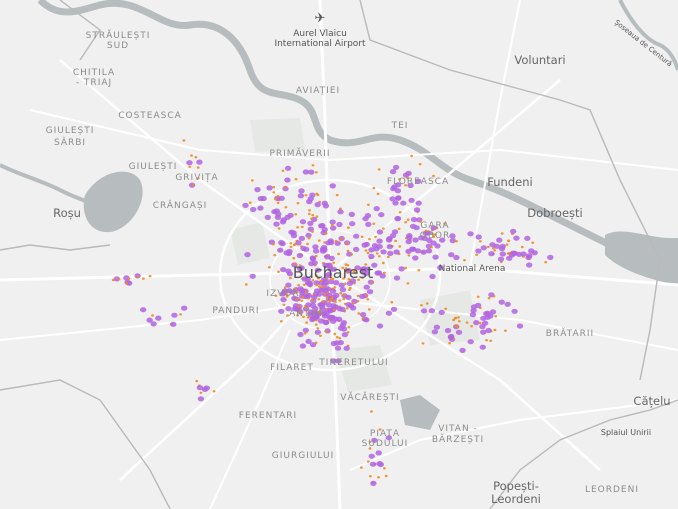 The height and width of the screenshot is (509, 678). I want to click on airport-icon: ✈, so click(320, 18).